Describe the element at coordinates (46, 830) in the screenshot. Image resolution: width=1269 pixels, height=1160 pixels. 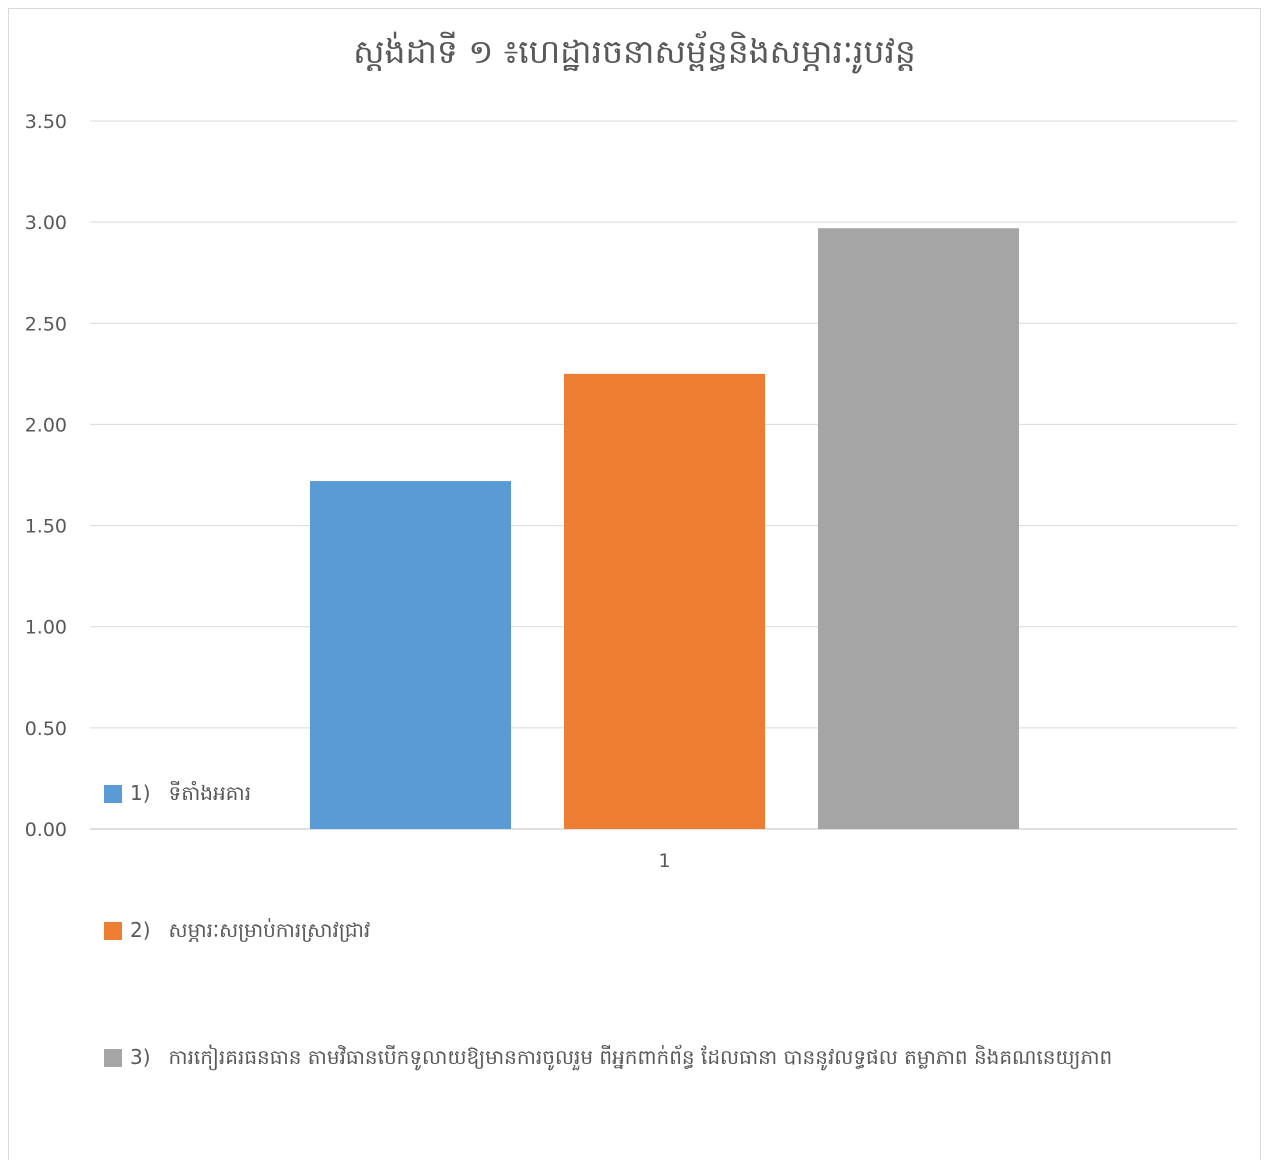
I see `y-tick-label: 0.00` at that location.